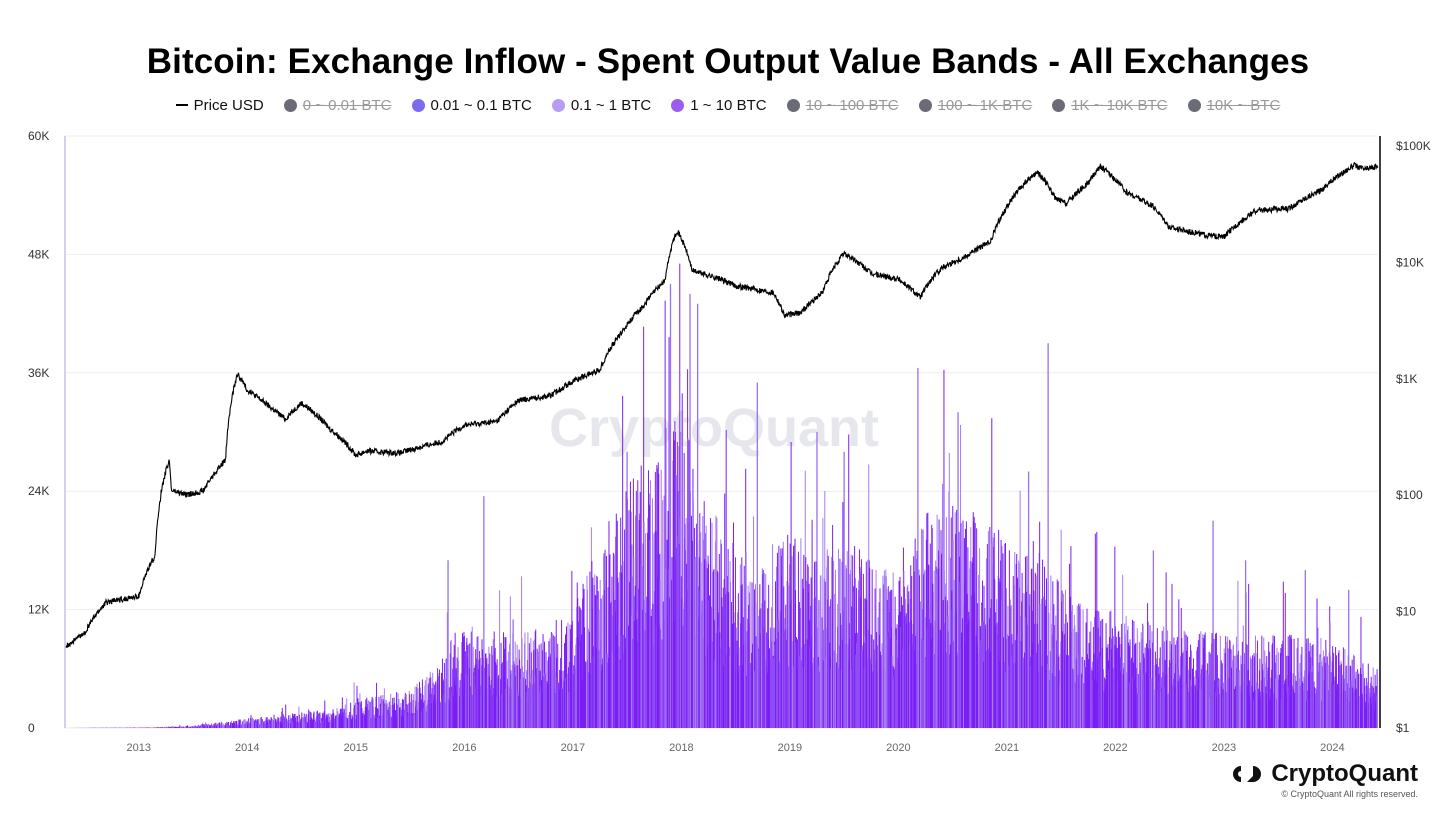 This screenshot has height=819, width=1456. I want to click on y-left-tick-label: 36K, so click(38, 373).